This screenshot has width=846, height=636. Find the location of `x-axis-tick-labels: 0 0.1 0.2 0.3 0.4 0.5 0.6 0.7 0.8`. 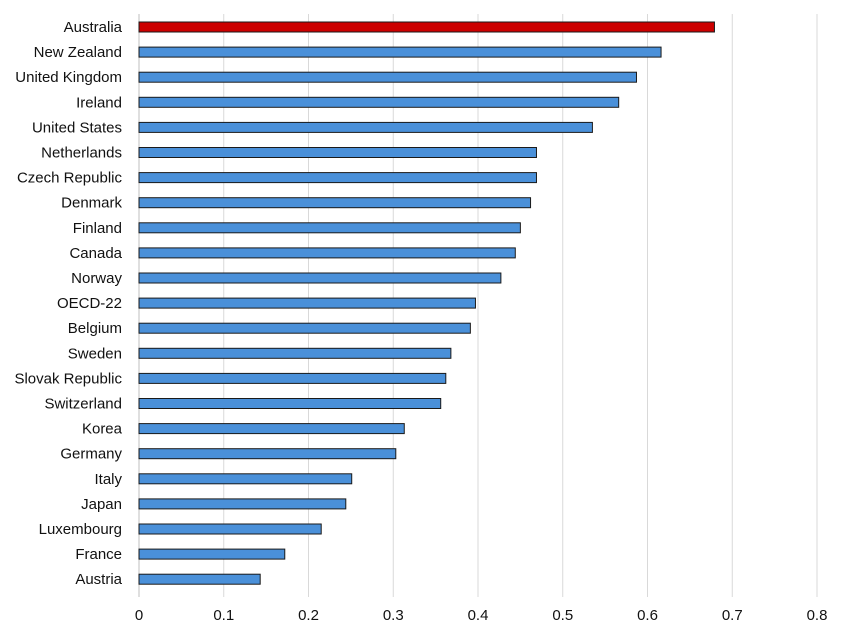

x-axis-tick-labels: 0 0.1 0.2 0.3 0.4 0.5 0.6 0.7 0.8 is located at coordinates (481, 615).